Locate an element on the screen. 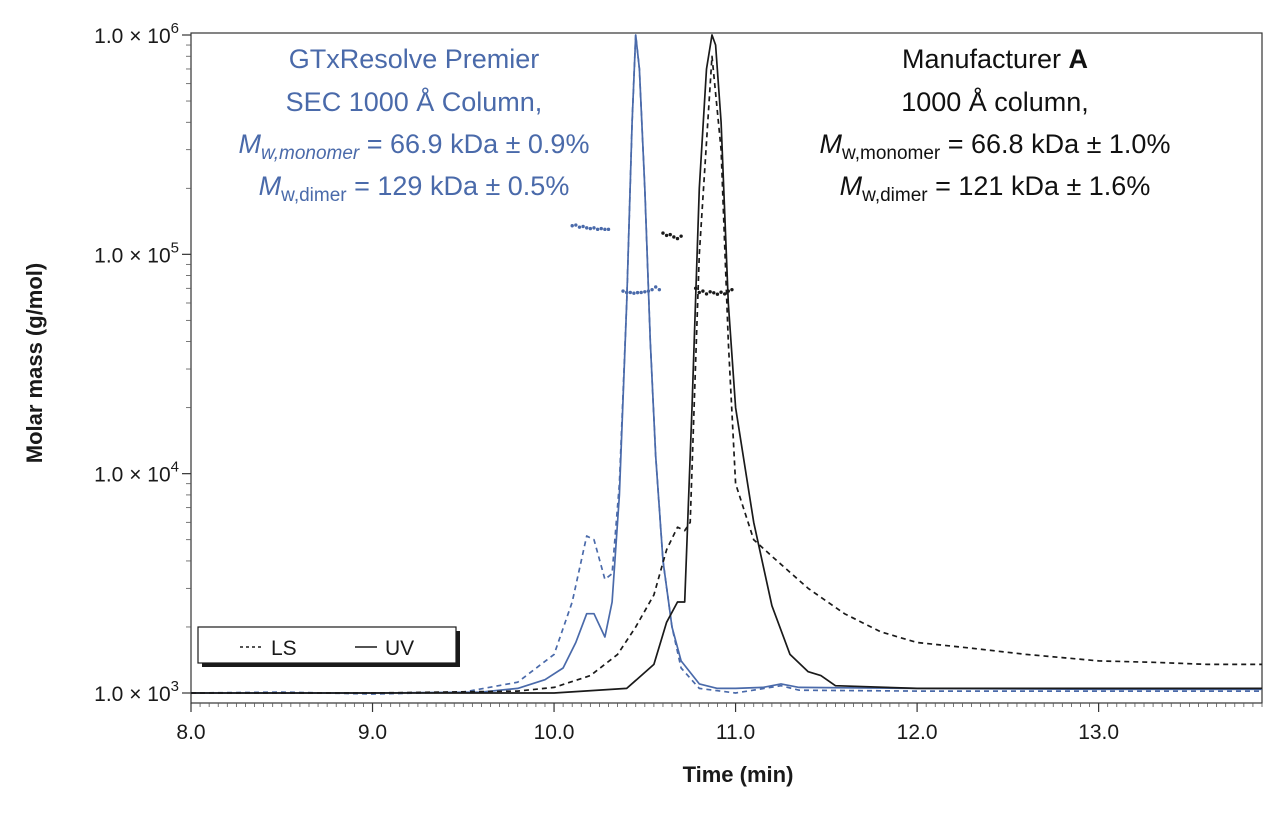 Image resolution: width=1280 pixels, height=816 pixels. annotation-gtx-line1: GTxResolve Premier is located at coordinates (414, 59).